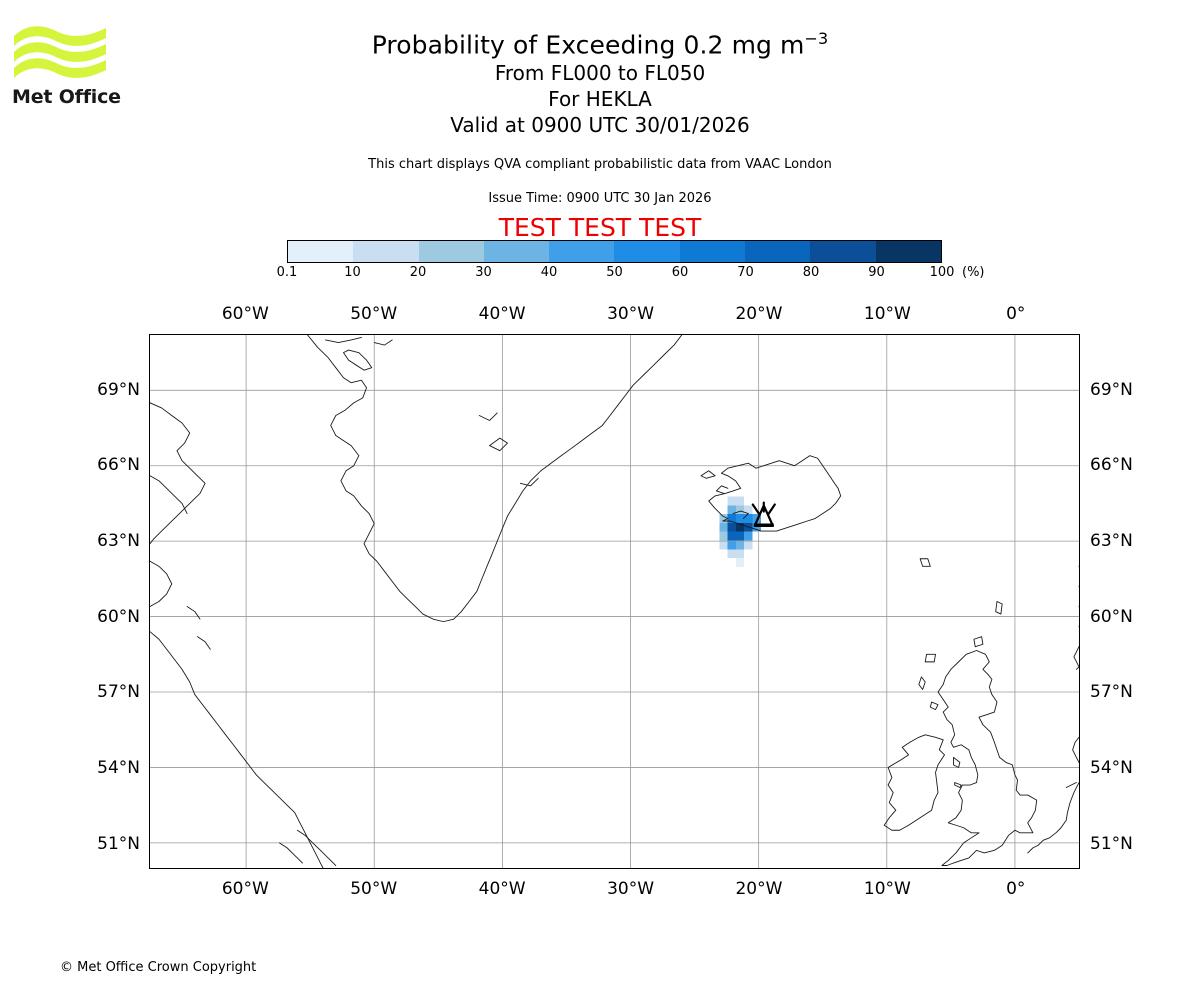 Image resolution: width=1200 pixels, height=1000 pixels. What do you see at coordinates (352, 272) in the screenshot?
I see `colorbar-tick-10: 10` at bounding box center [352, 272].